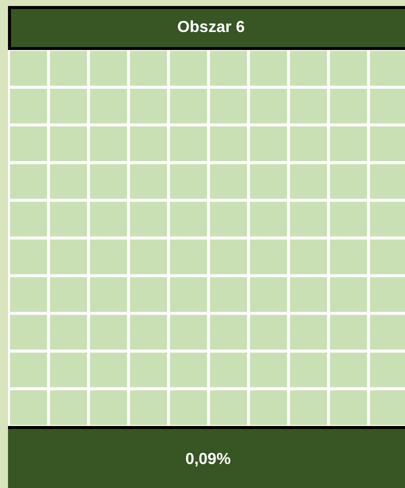  What do you see at coordinates (206, 28) in the screenshot?
I see `text: Obszar 6` at bounding box center [206, 28].